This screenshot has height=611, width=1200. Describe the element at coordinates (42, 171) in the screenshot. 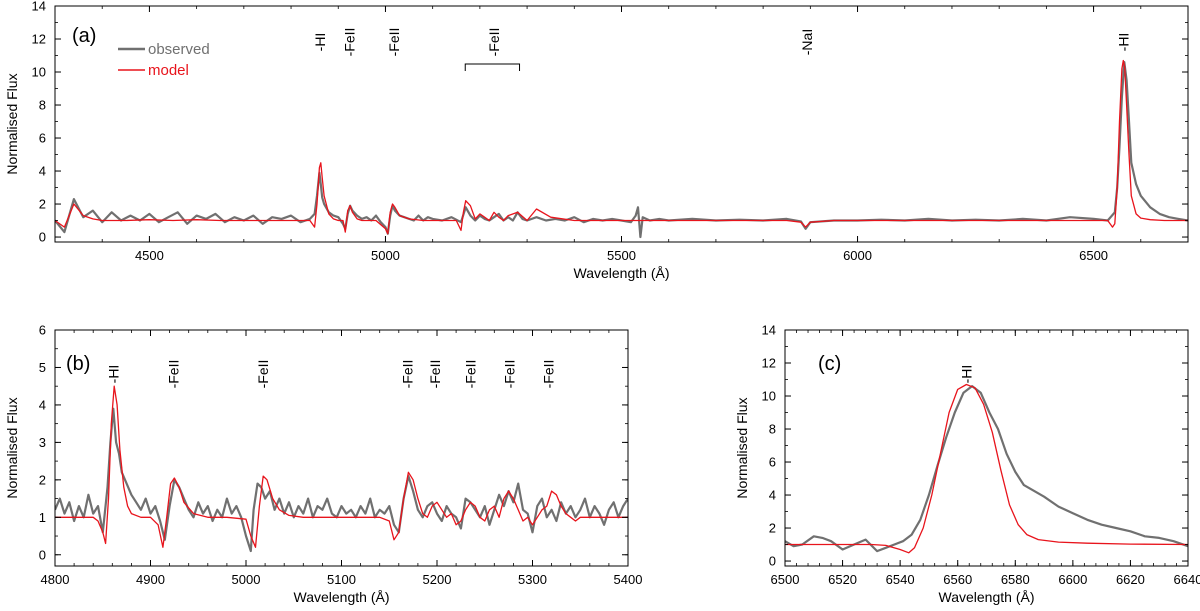

I see `panel-a-y-tick-label: 4` at that location.